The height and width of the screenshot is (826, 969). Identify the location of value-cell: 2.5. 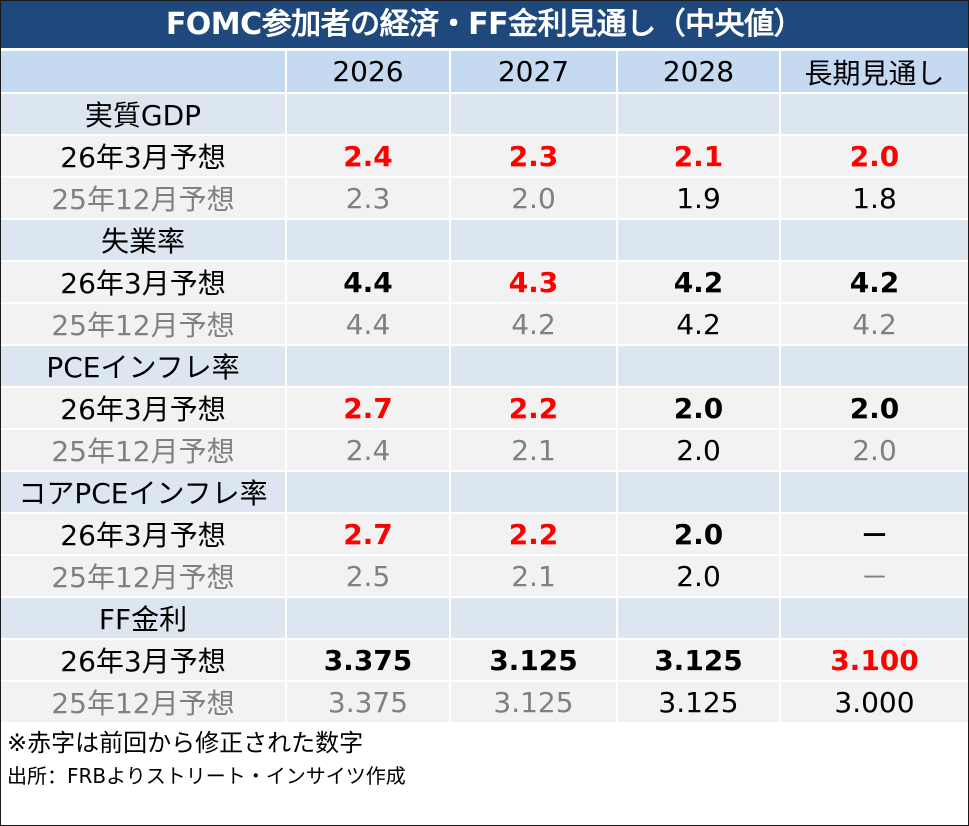
(368, 576).